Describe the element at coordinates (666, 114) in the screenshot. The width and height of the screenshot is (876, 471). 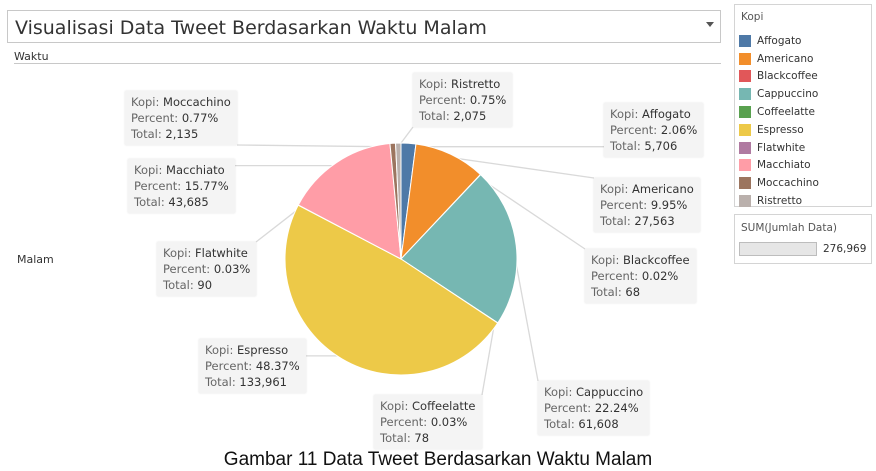
I see `label-kopi-value: Affogato` at that location.